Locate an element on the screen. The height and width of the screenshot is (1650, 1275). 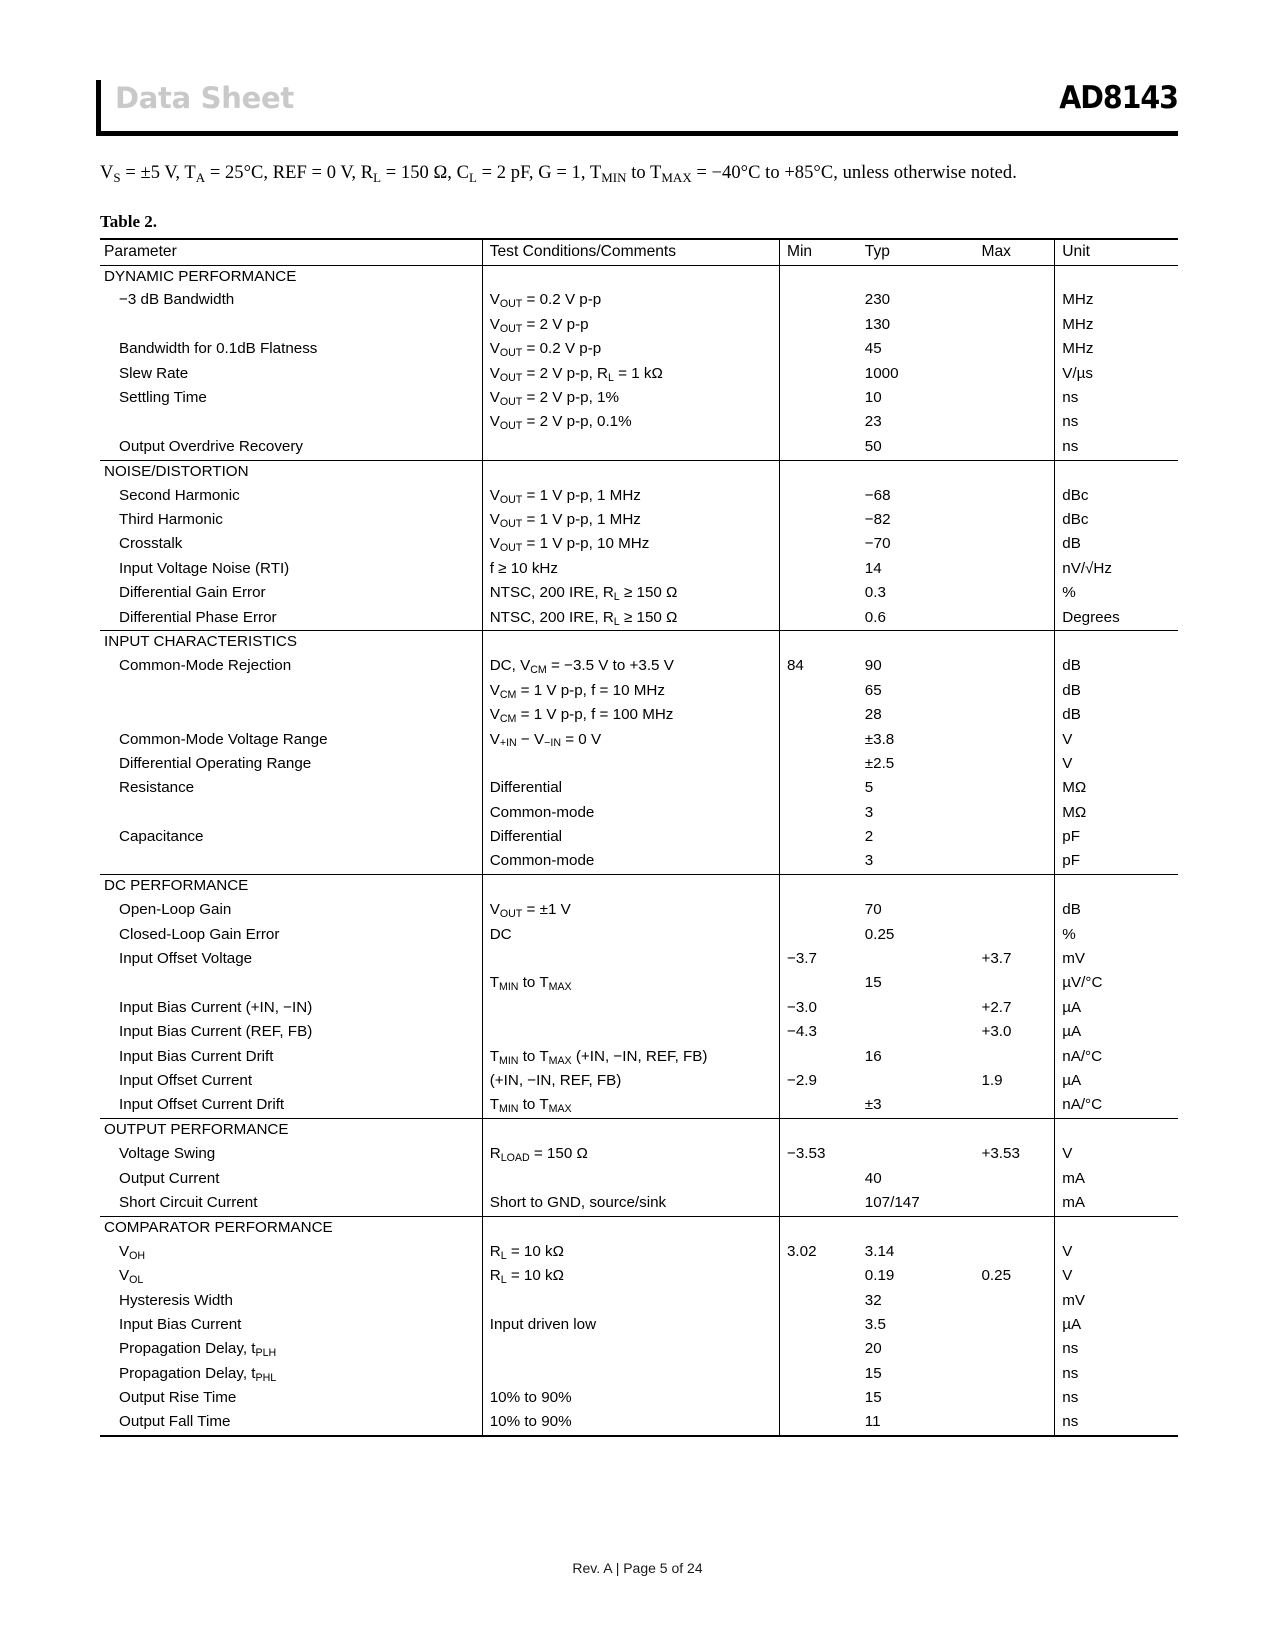
cell-typ: ±3 is located at coordinates (916, 1106).